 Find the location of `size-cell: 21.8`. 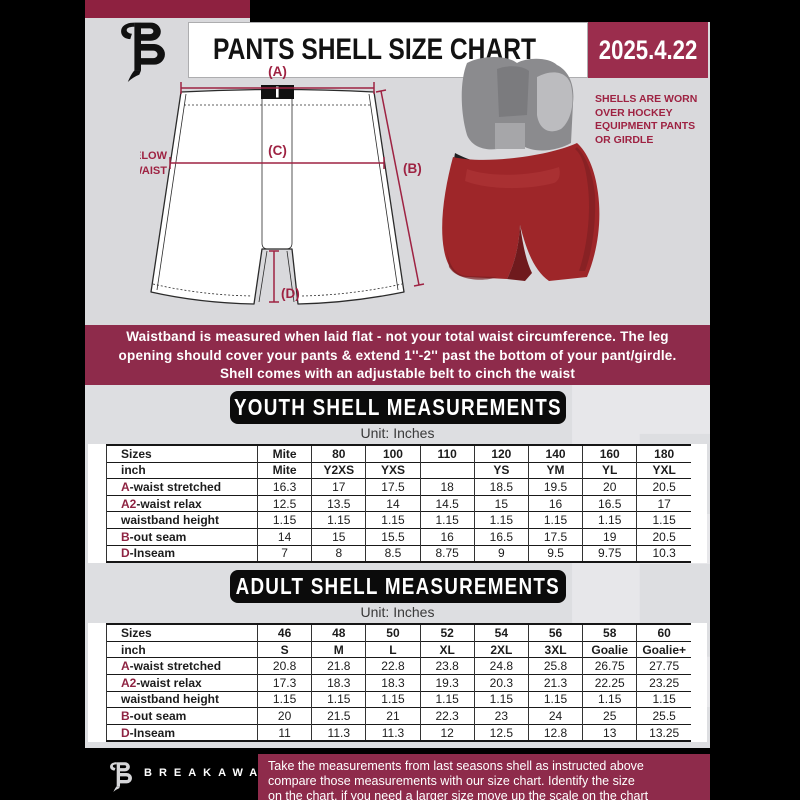

size-cell: 21.8 is located at coordinates (338, 666).